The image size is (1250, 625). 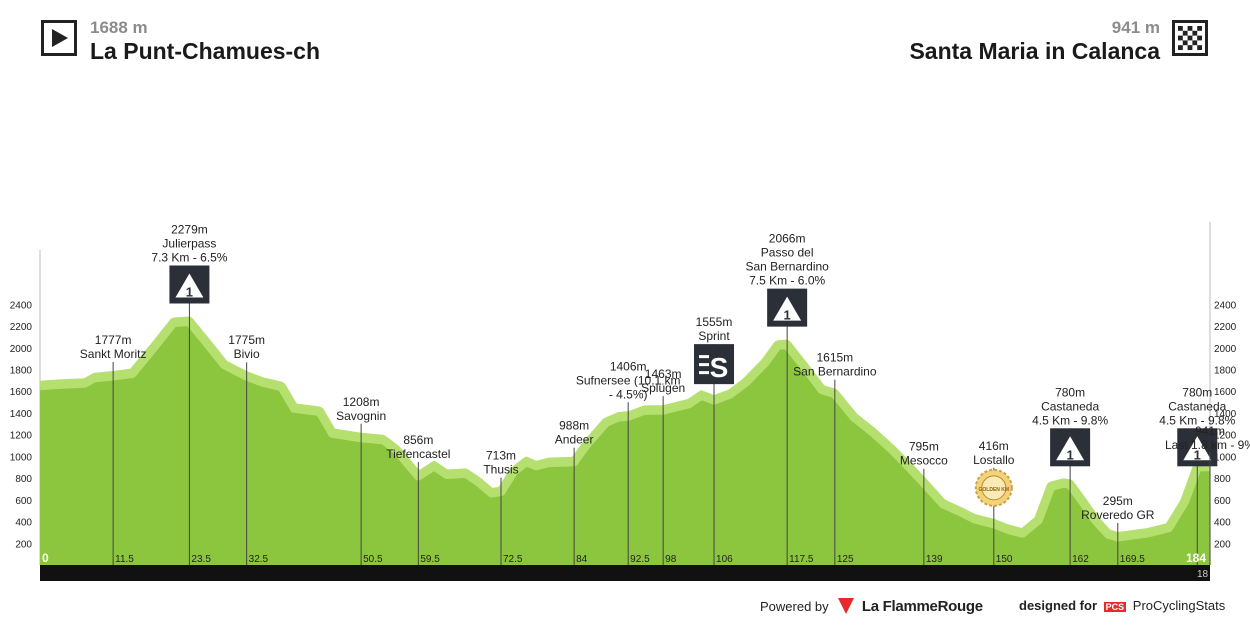 I want to click on waypoint-label-0-1: Sankt Moritz, so click(x=113, y=354).